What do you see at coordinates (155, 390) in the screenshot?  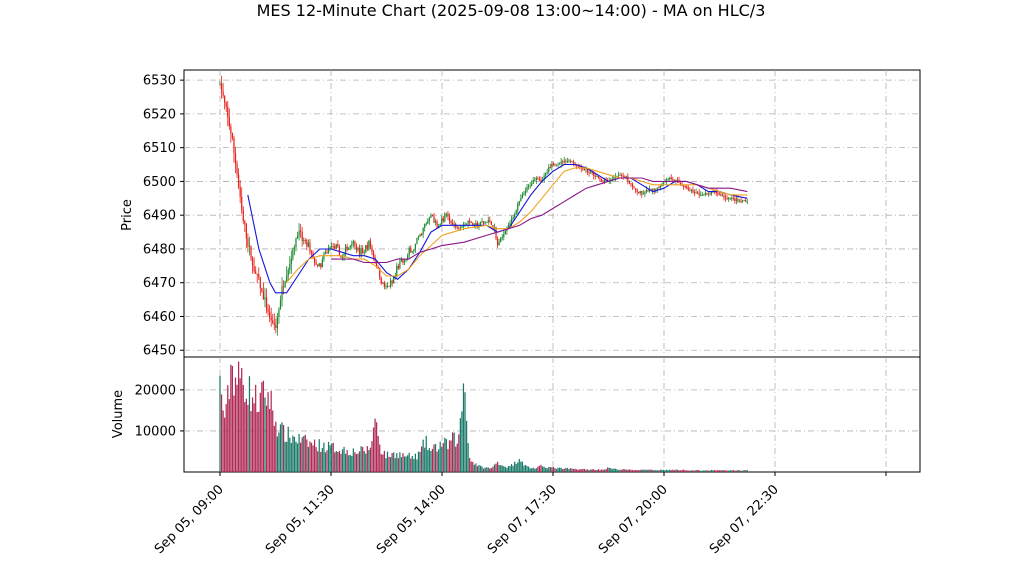 I see `volume-tick-label: 20000` at bounding box center [155, 390].